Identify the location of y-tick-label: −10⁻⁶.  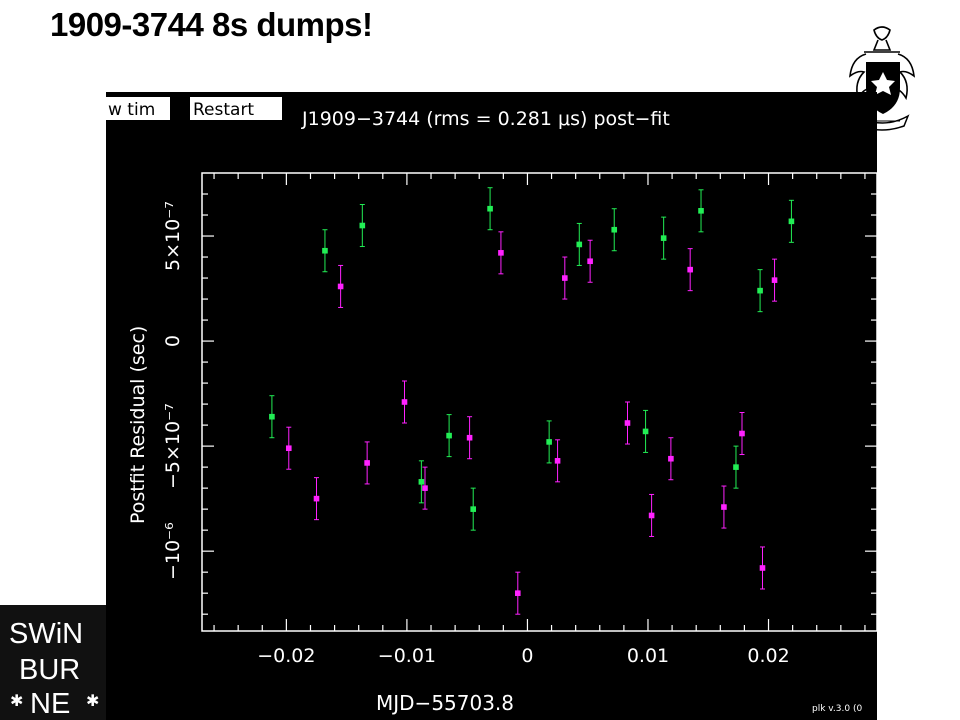
(173, 551).